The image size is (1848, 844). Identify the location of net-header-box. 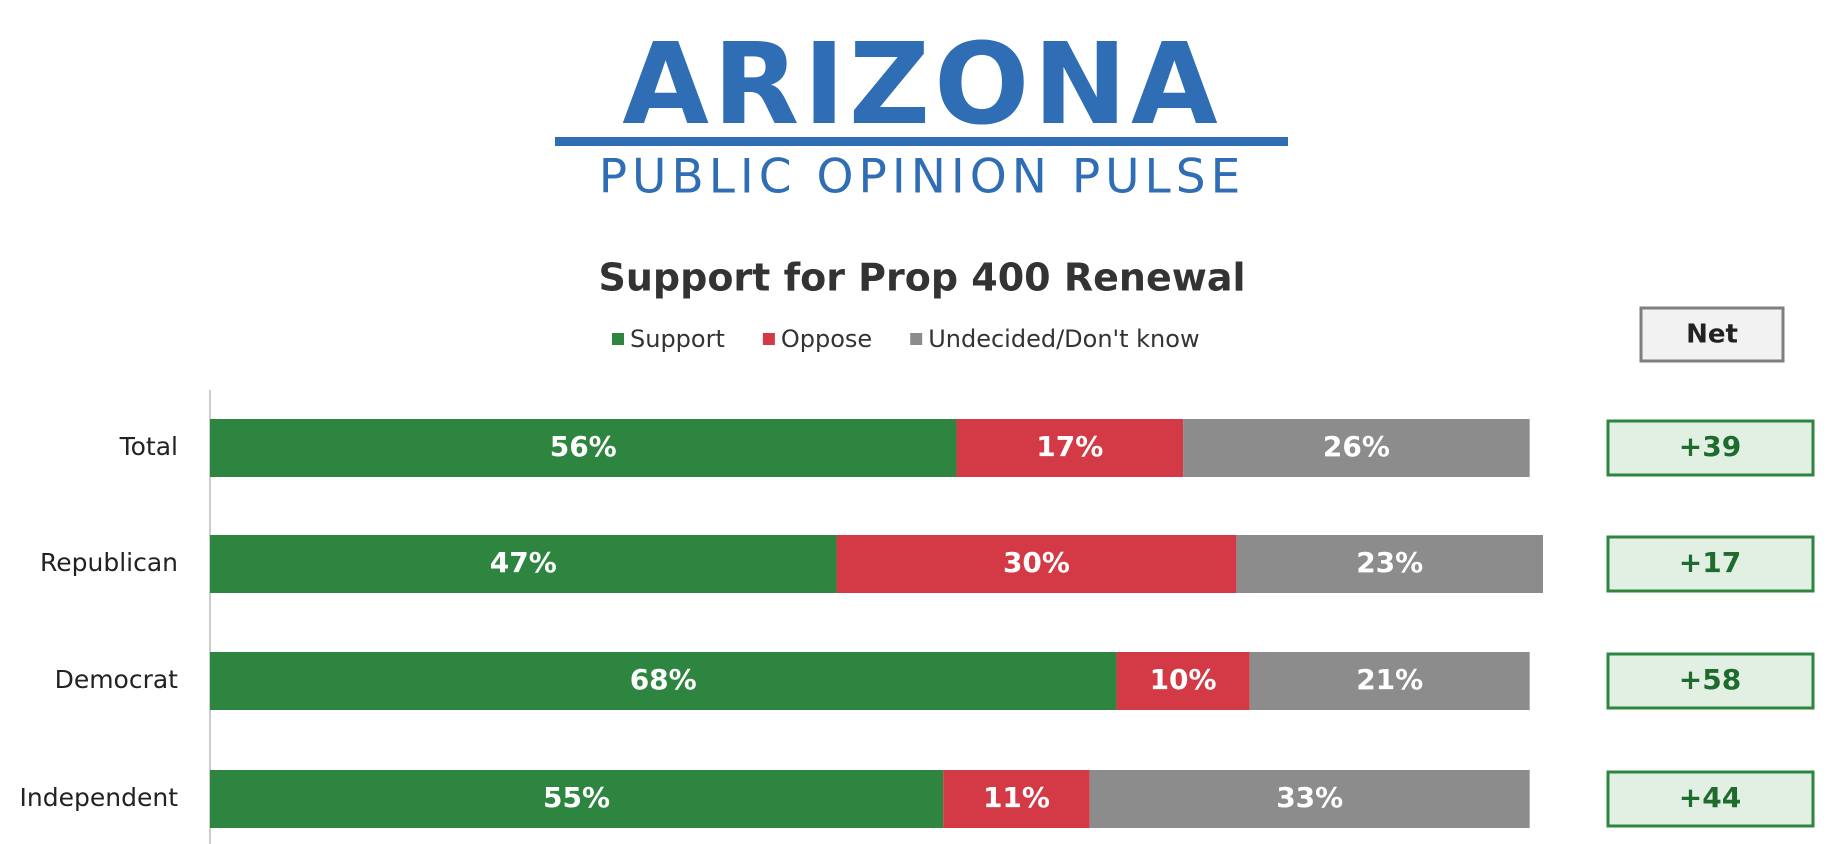
(1712, 334).